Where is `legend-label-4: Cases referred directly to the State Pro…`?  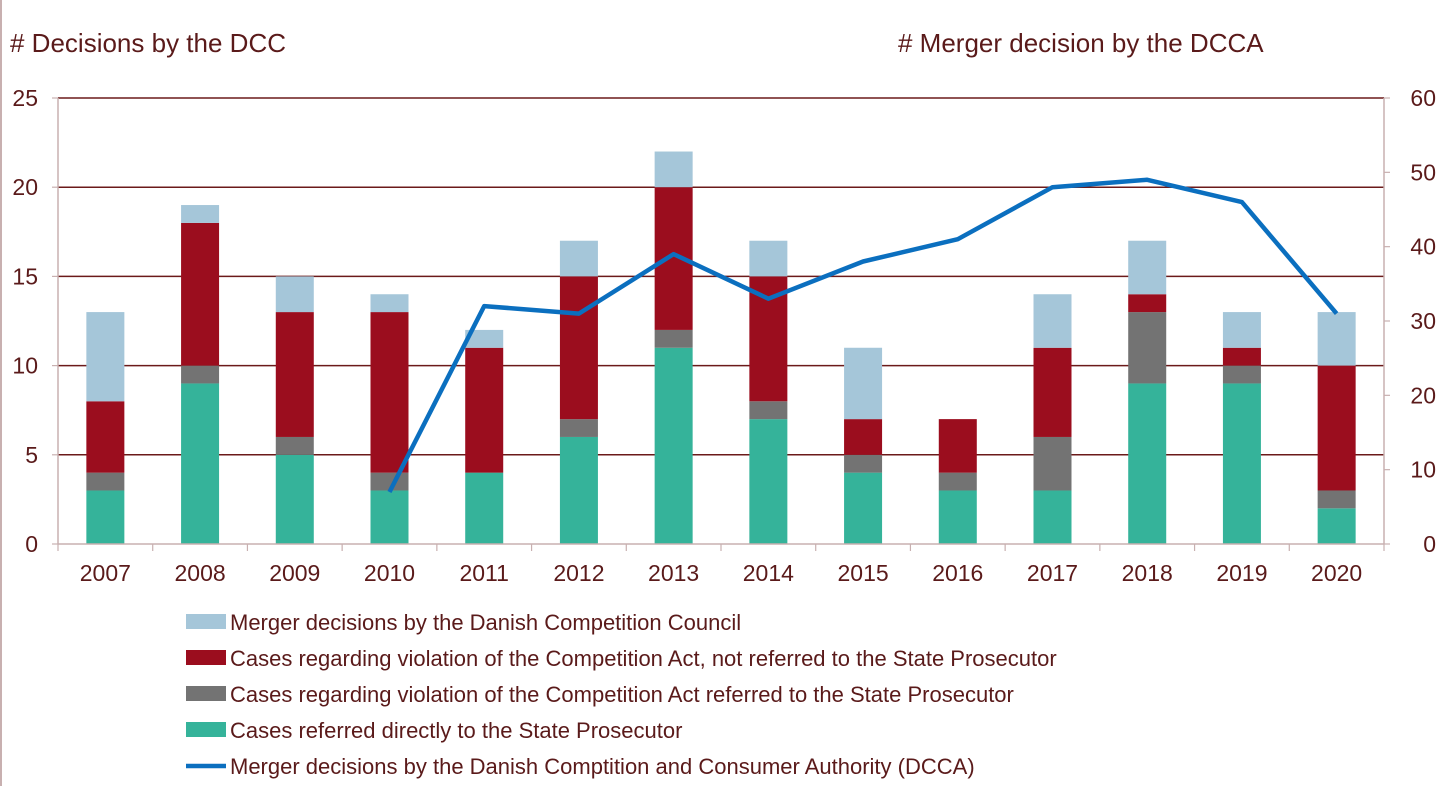 legend-label-4: Cases referred directly to the State Pro… is located at coordinates (456, 730).